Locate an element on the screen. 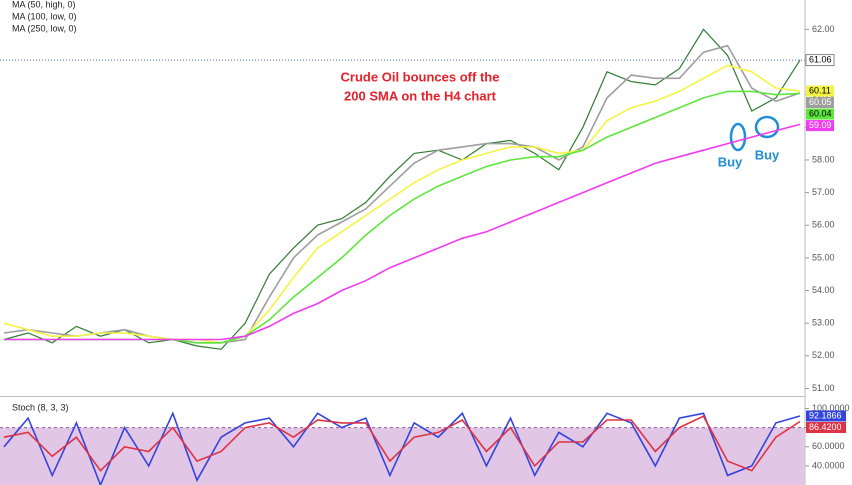 The height and width of the screenshot is (485, 852). legend-label: MA (50, high, 0) is located at coordinates (44, 4).